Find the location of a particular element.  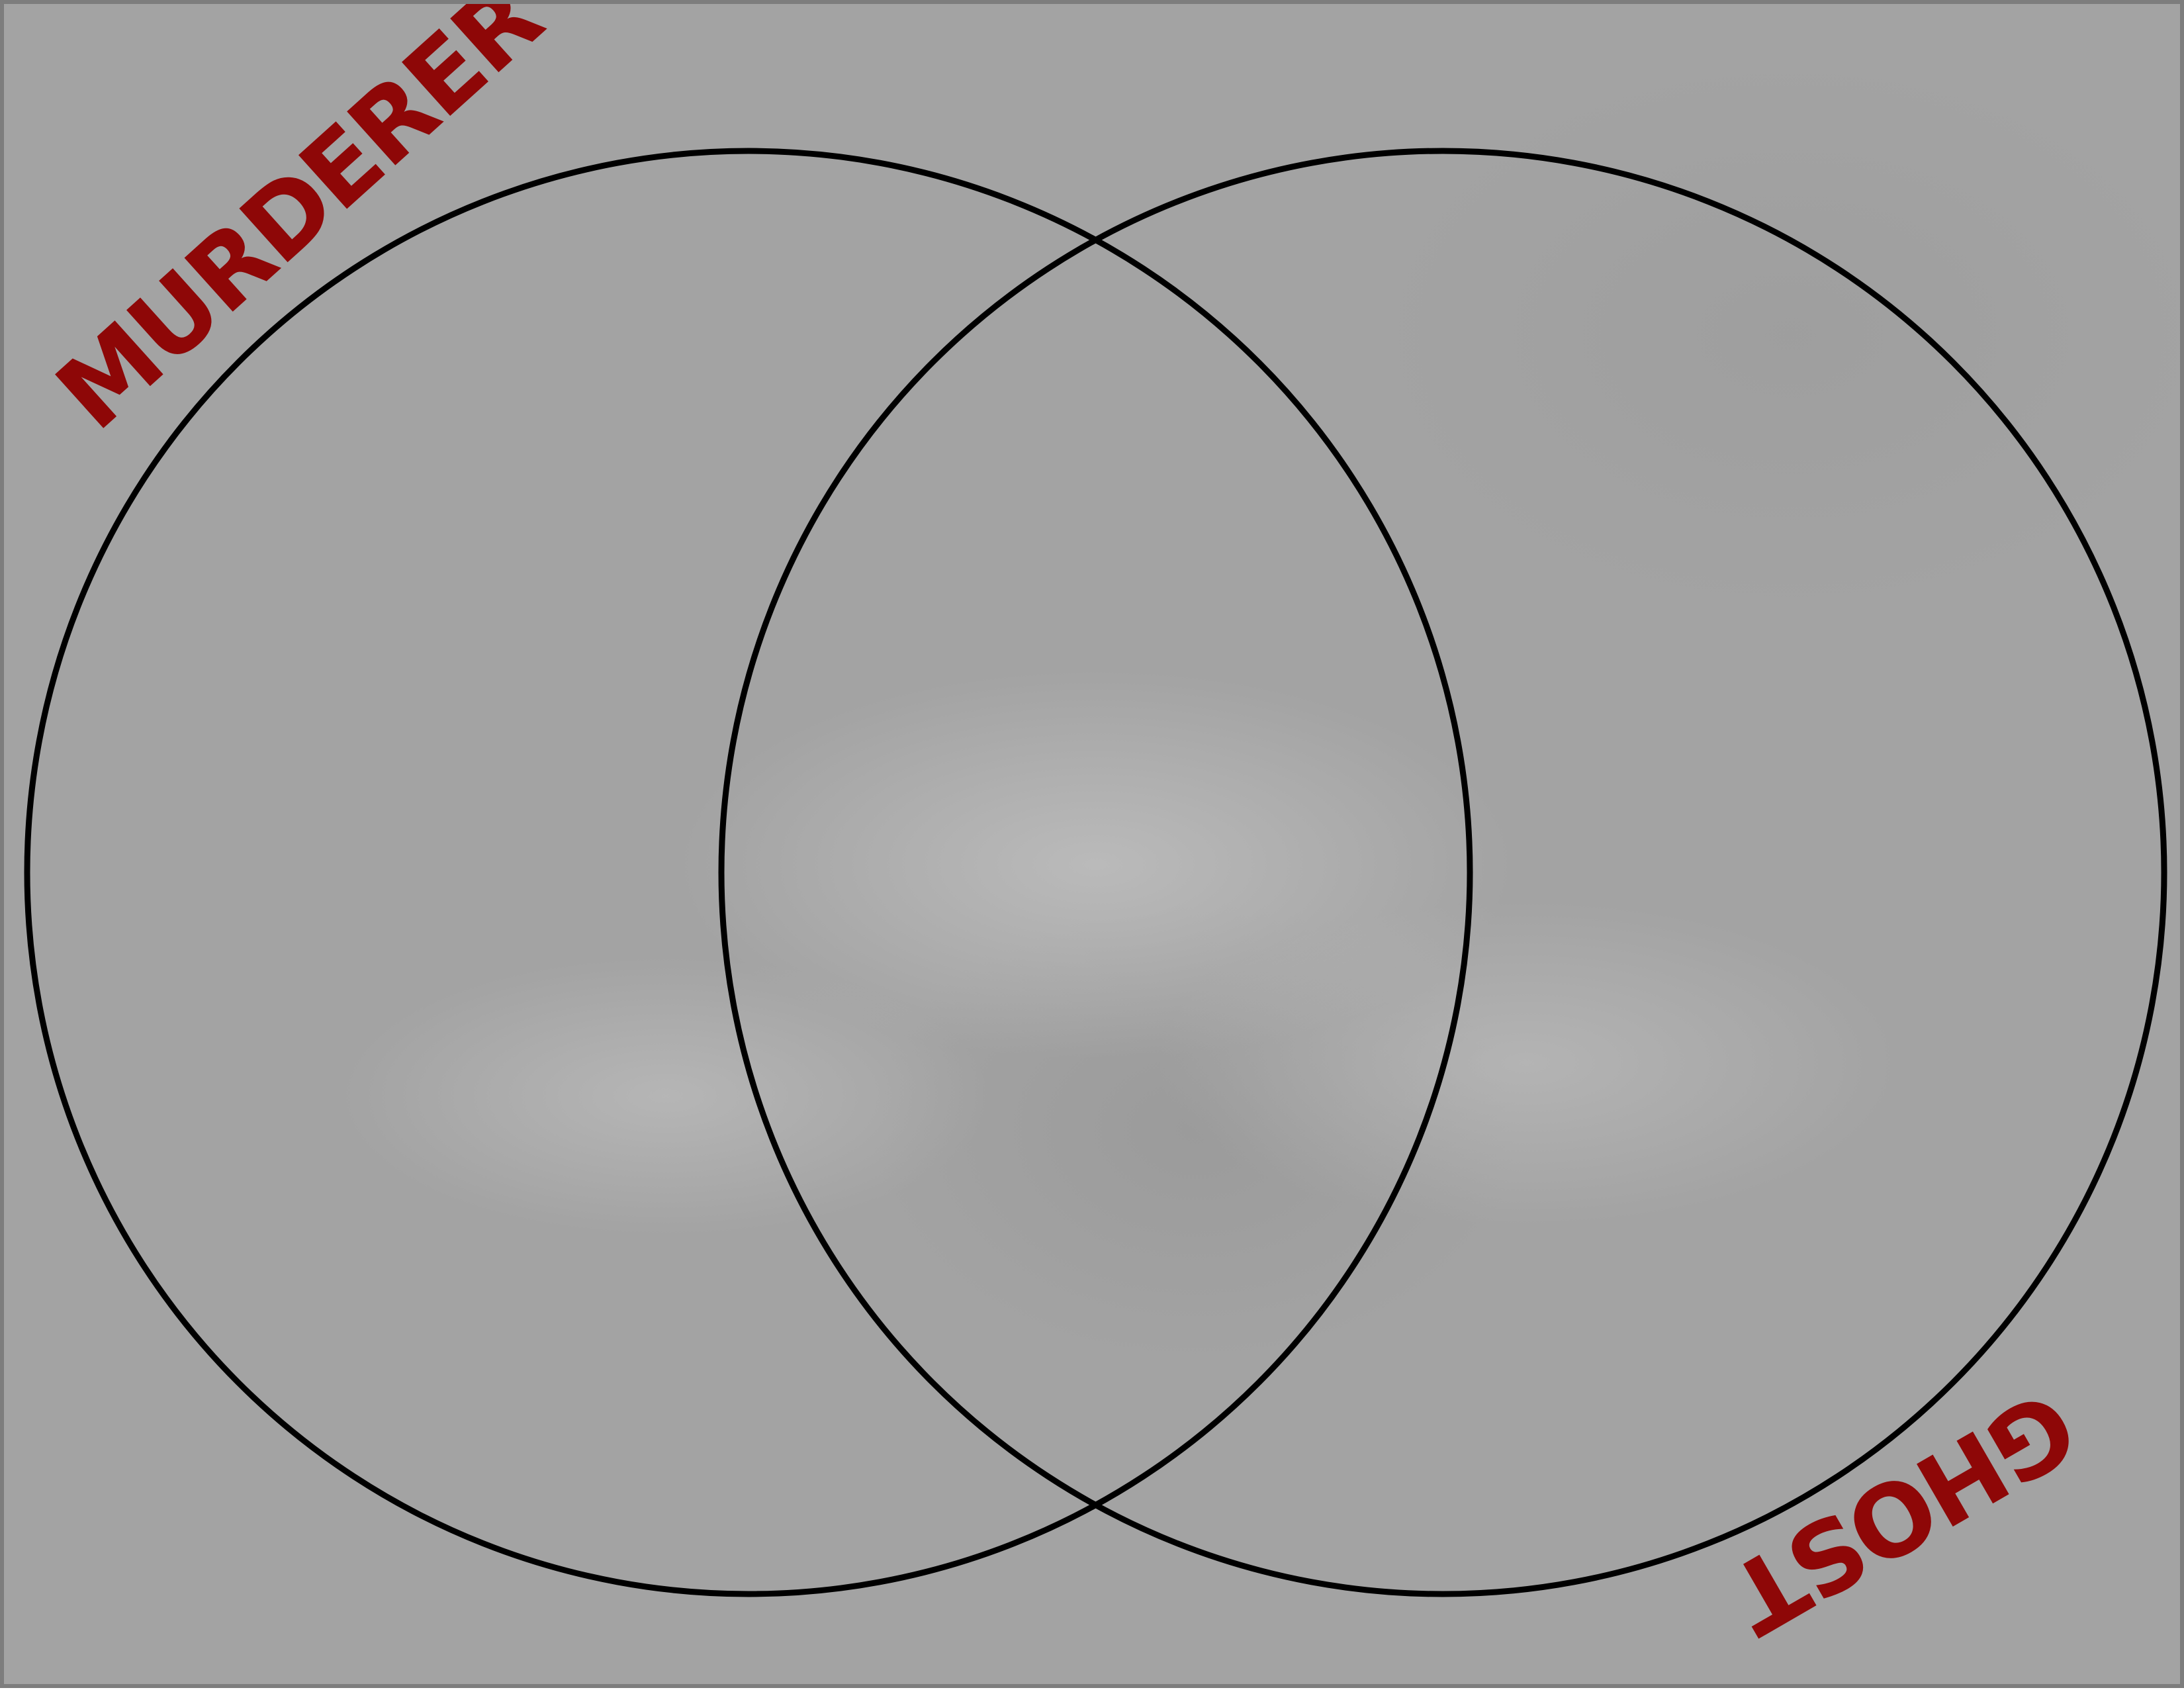

right-set-label: GHOST is located at coordinates (1903, 1511).